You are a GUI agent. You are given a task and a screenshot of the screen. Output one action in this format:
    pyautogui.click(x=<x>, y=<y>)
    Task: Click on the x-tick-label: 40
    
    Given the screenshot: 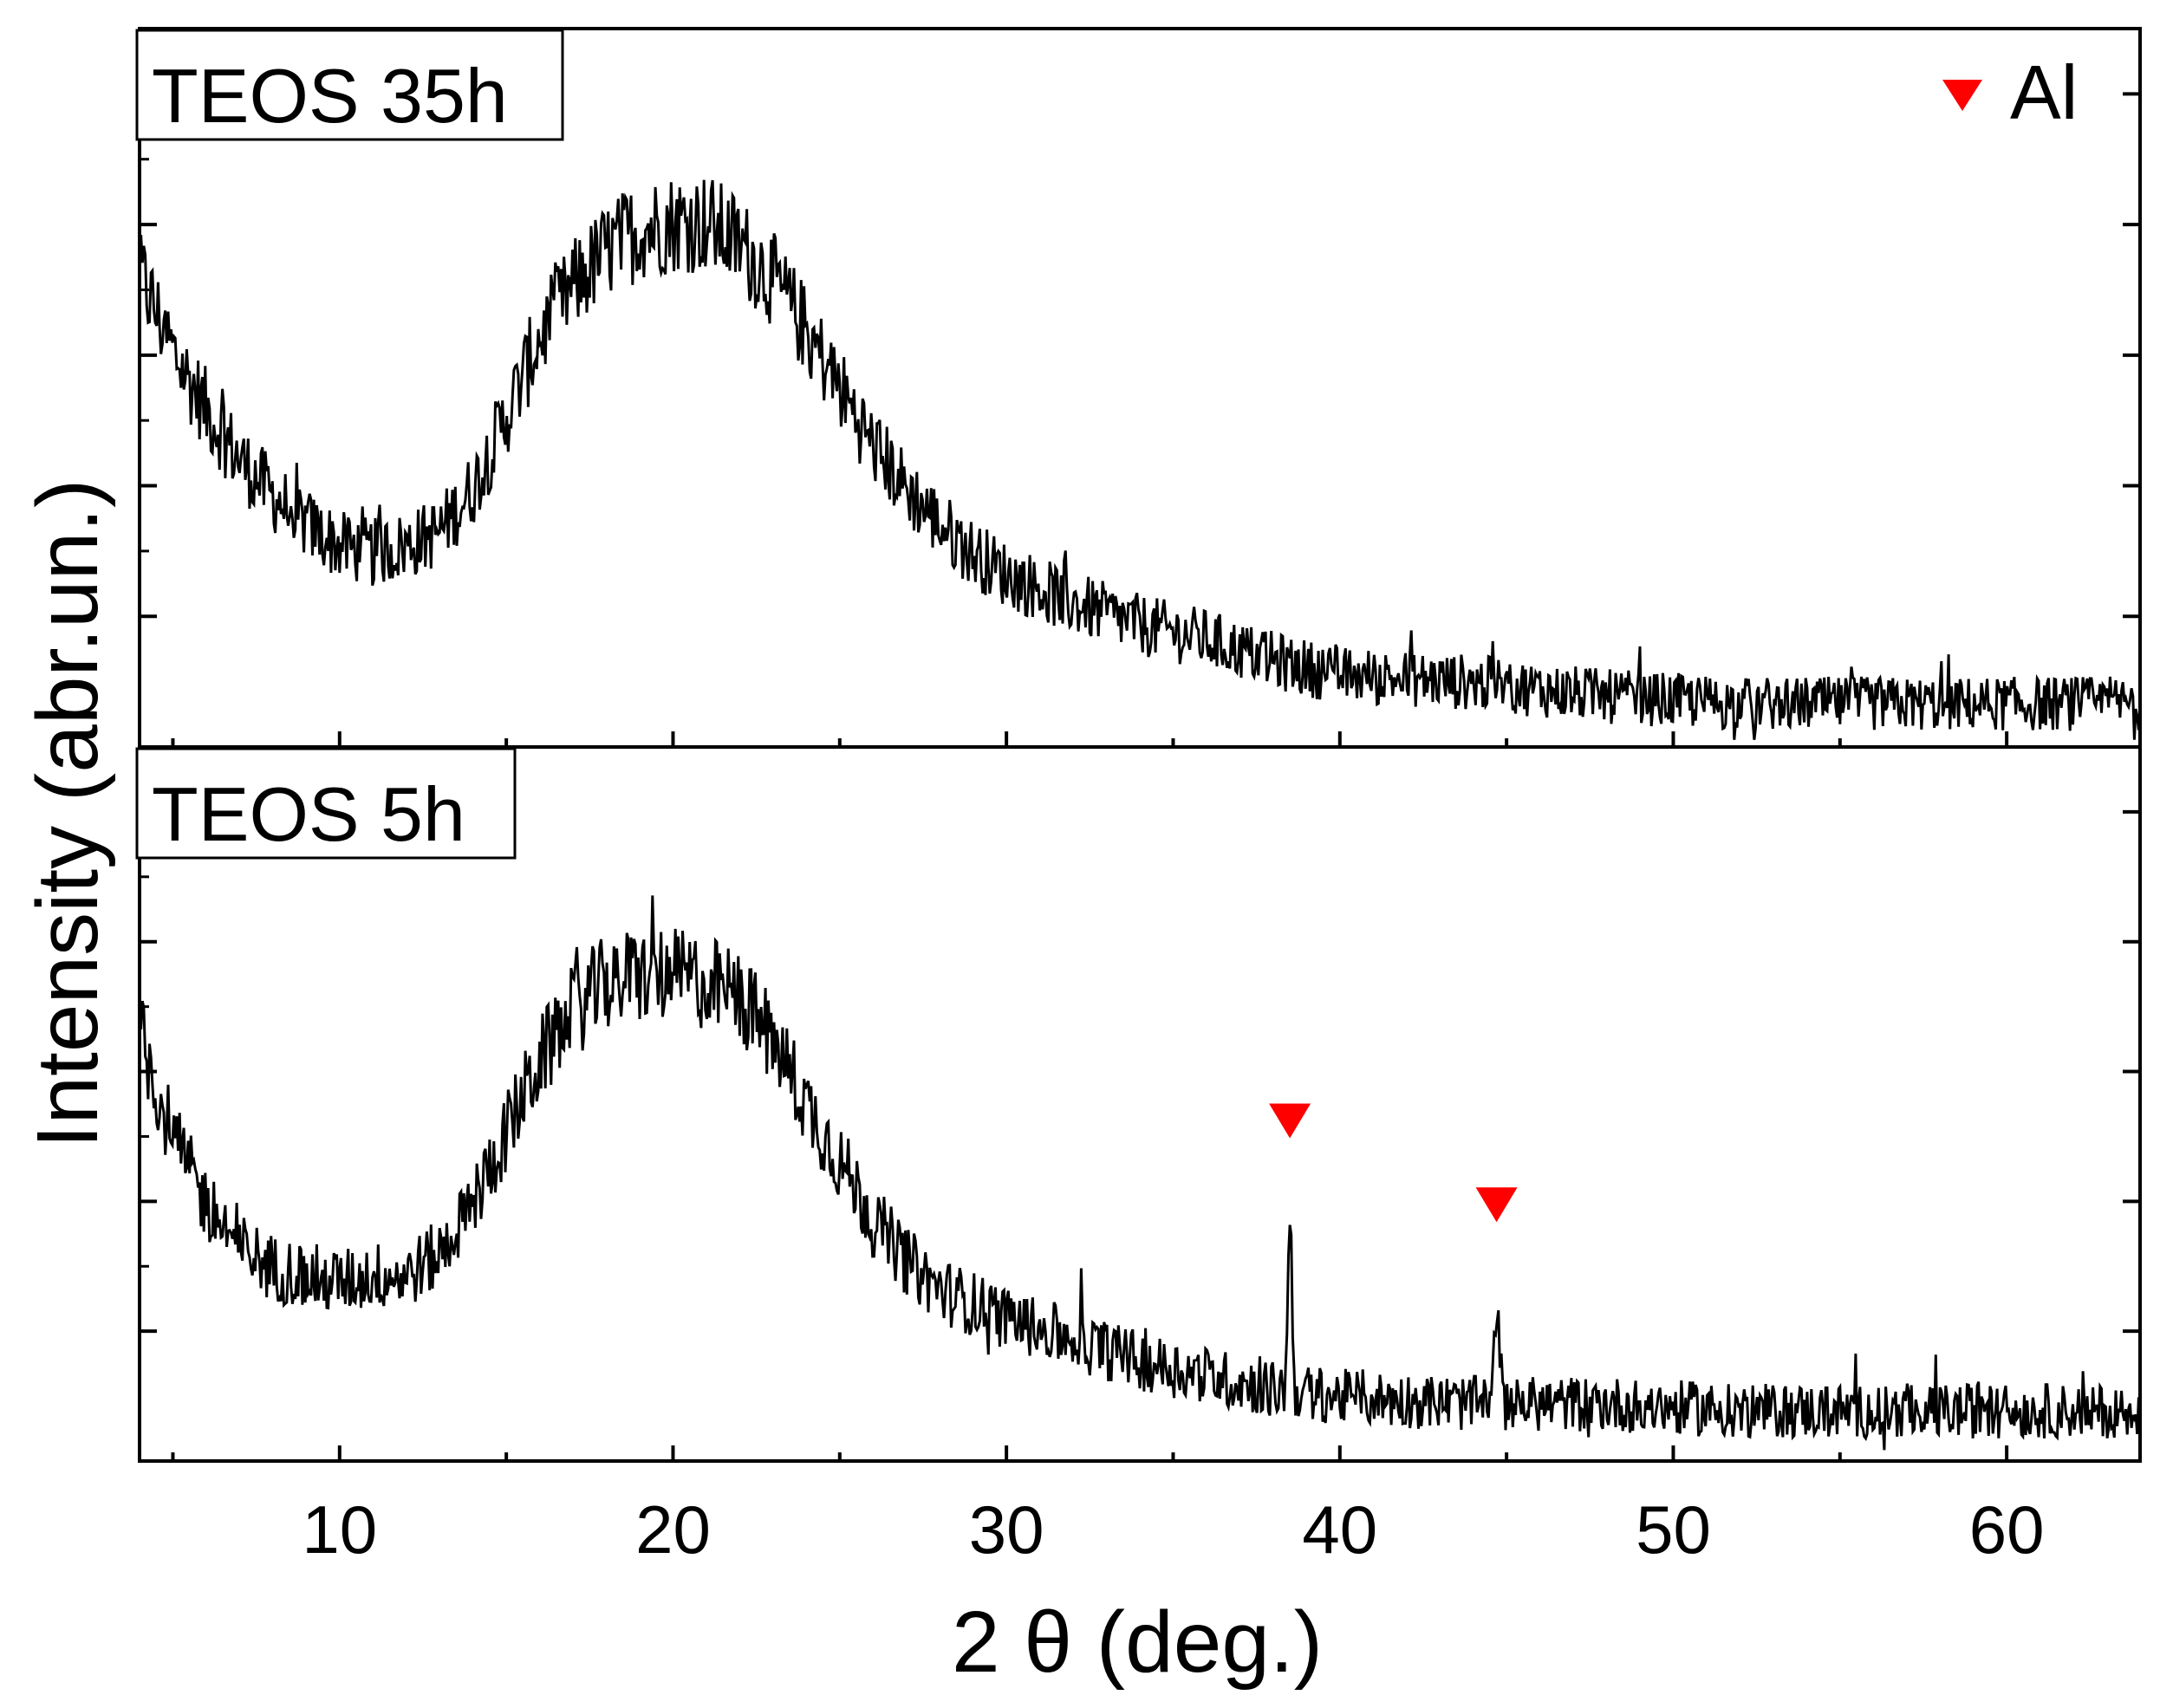 What is the action you would take?
    pyautogui.click(x=1339, y=1529)
    